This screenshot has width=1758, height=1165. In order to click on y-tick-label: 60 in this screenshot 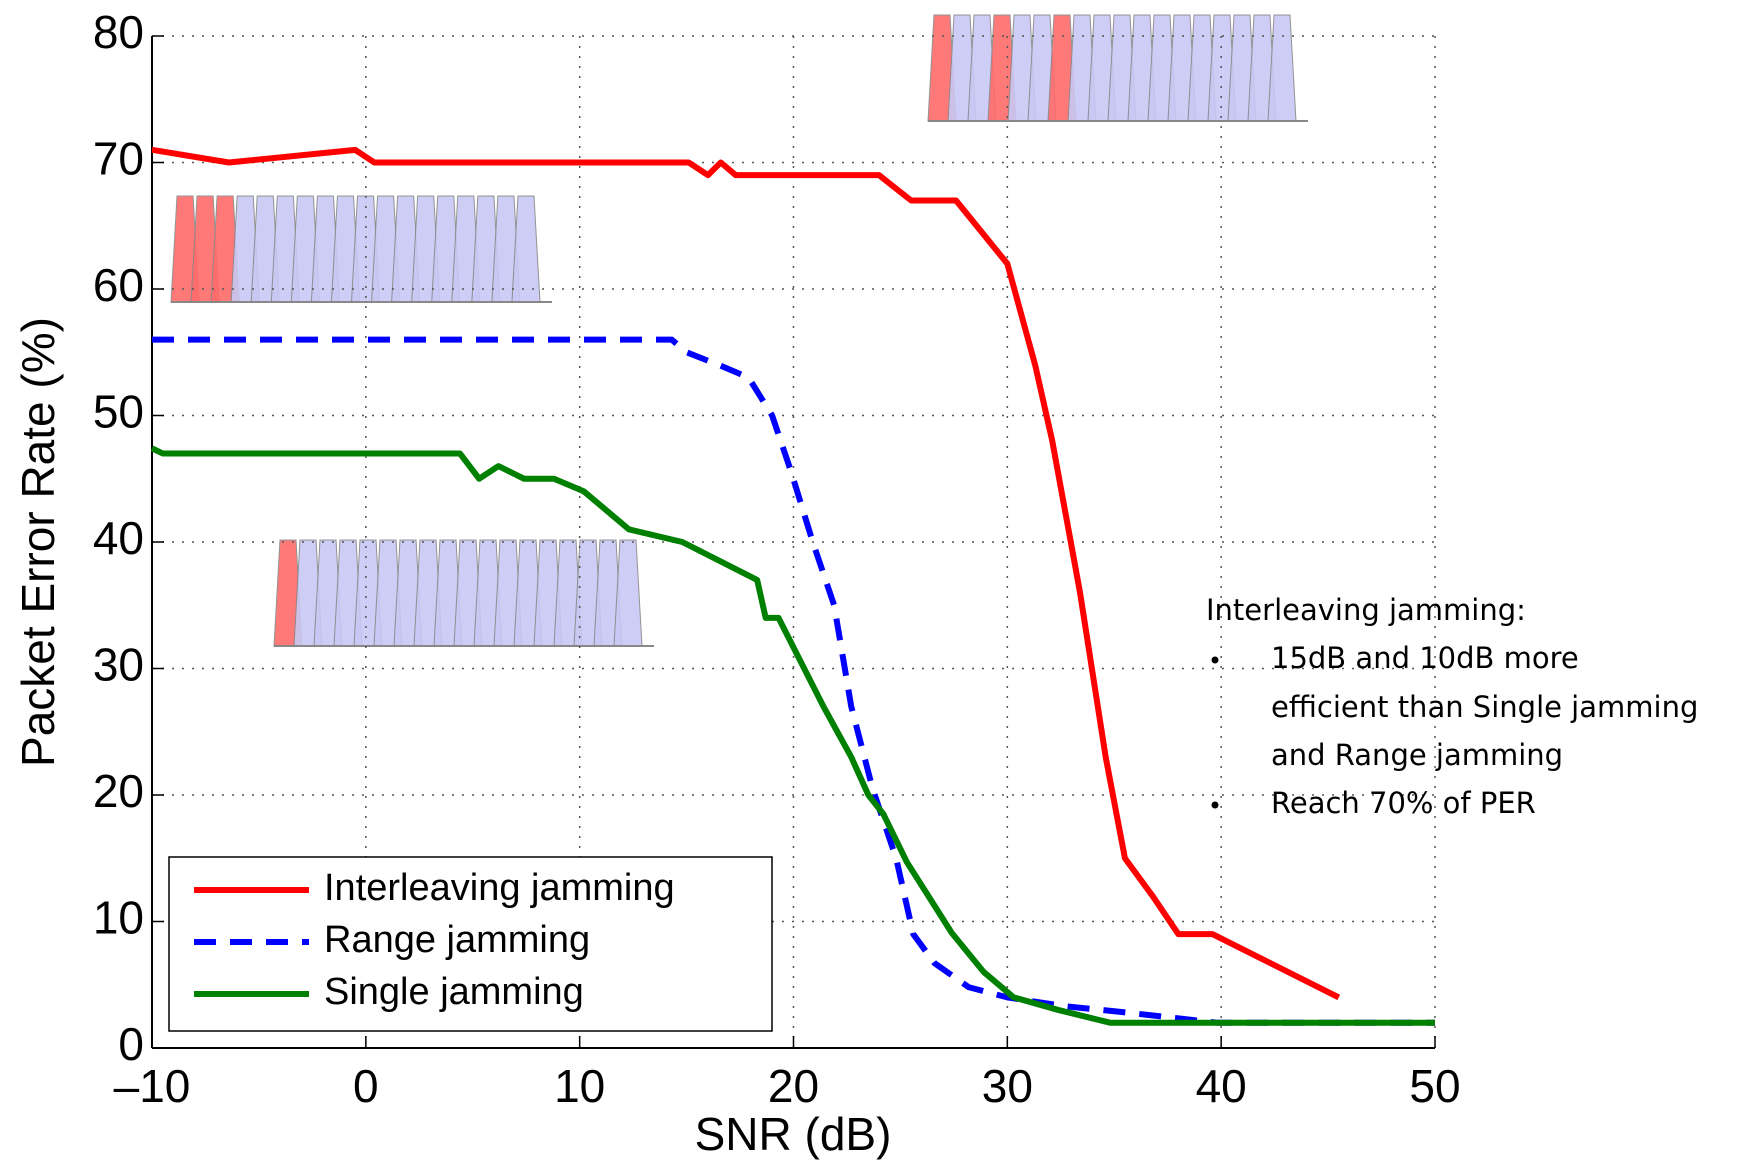, I will do `click(118, 285)`.